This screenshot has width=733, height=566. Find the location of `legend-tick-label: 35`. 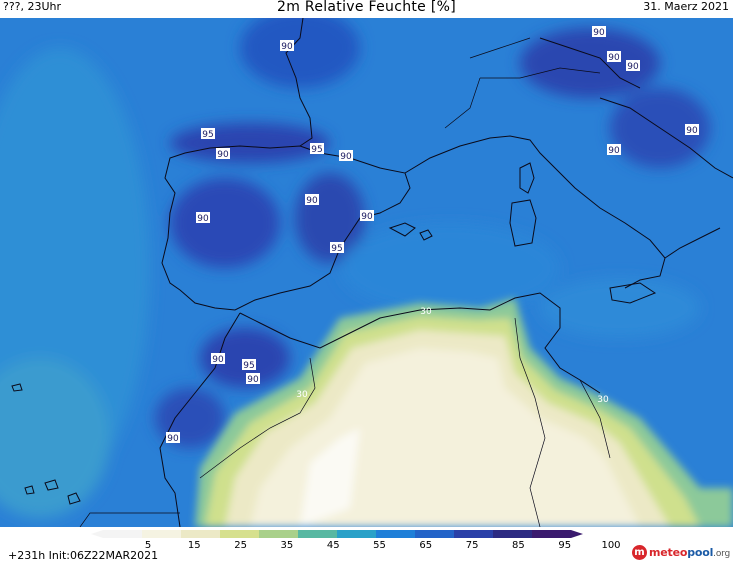

legend-tick-label: 35 is located at coordinates (287, 544).